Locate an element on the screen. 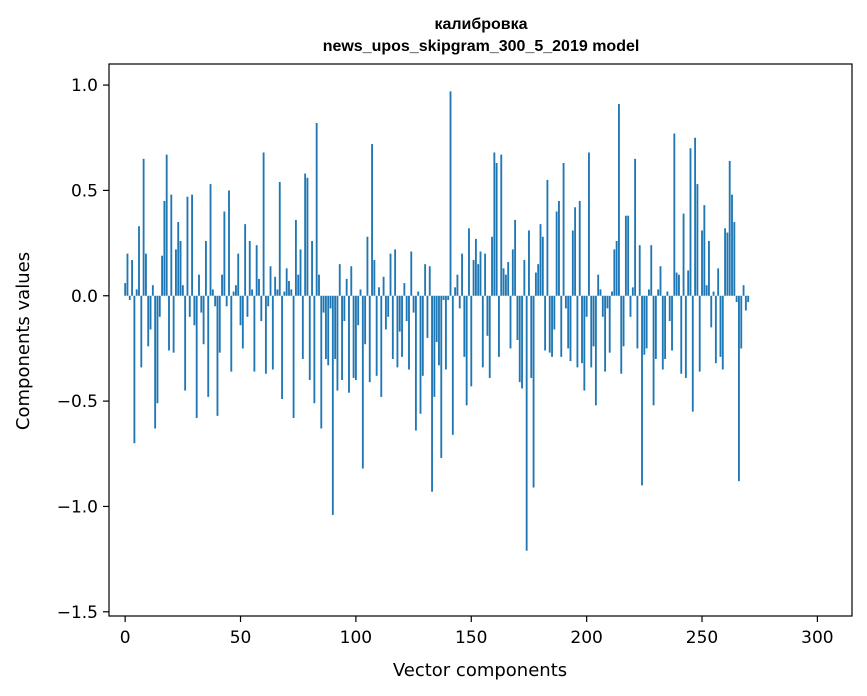  x-tick-label: 300 is located at coordinates (817, 638).